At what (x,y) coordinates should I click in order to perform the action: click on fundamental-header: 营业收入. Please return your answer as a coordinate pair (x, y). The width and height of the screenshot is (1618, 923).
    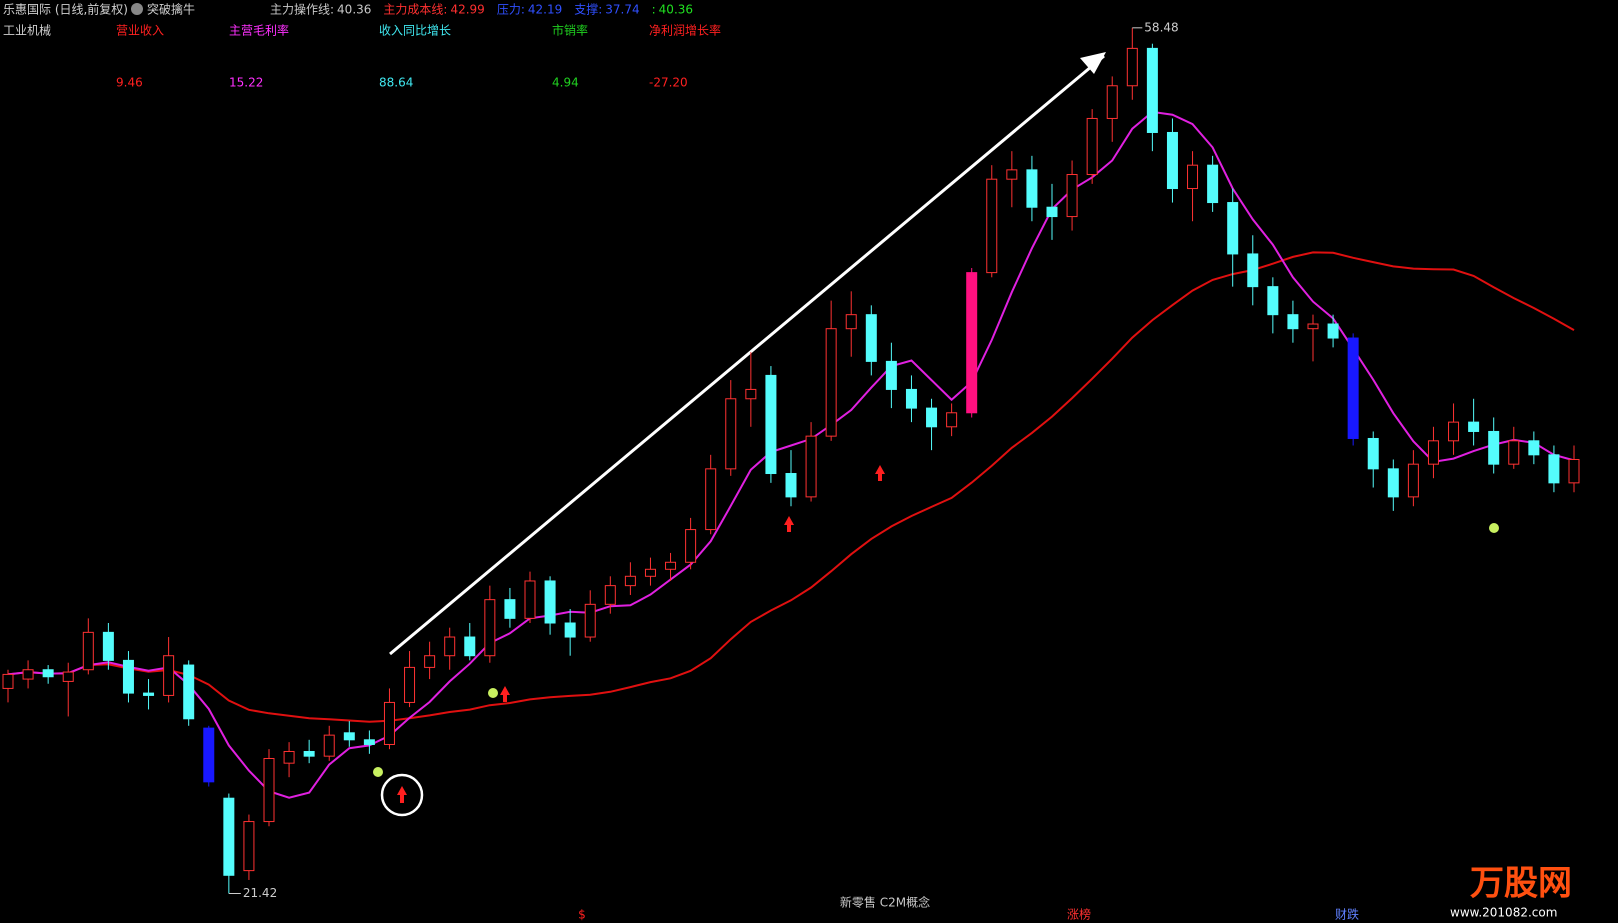
    Looking at the image, I should click on (140, 31).